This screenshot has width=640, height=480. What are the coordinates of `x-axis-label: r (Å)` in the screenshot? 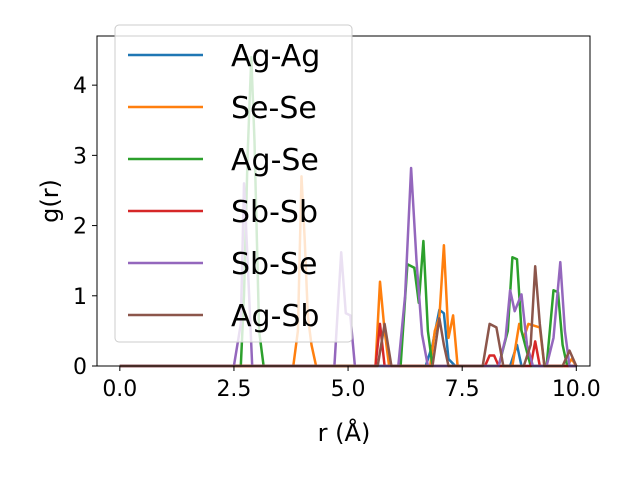 It's located at (344, 432).